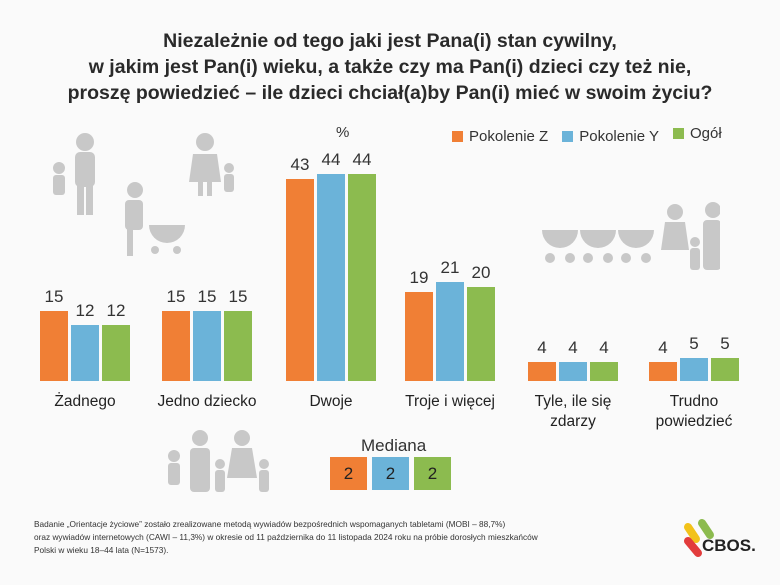  I want to click on median-y: 2, so click(390, 473).